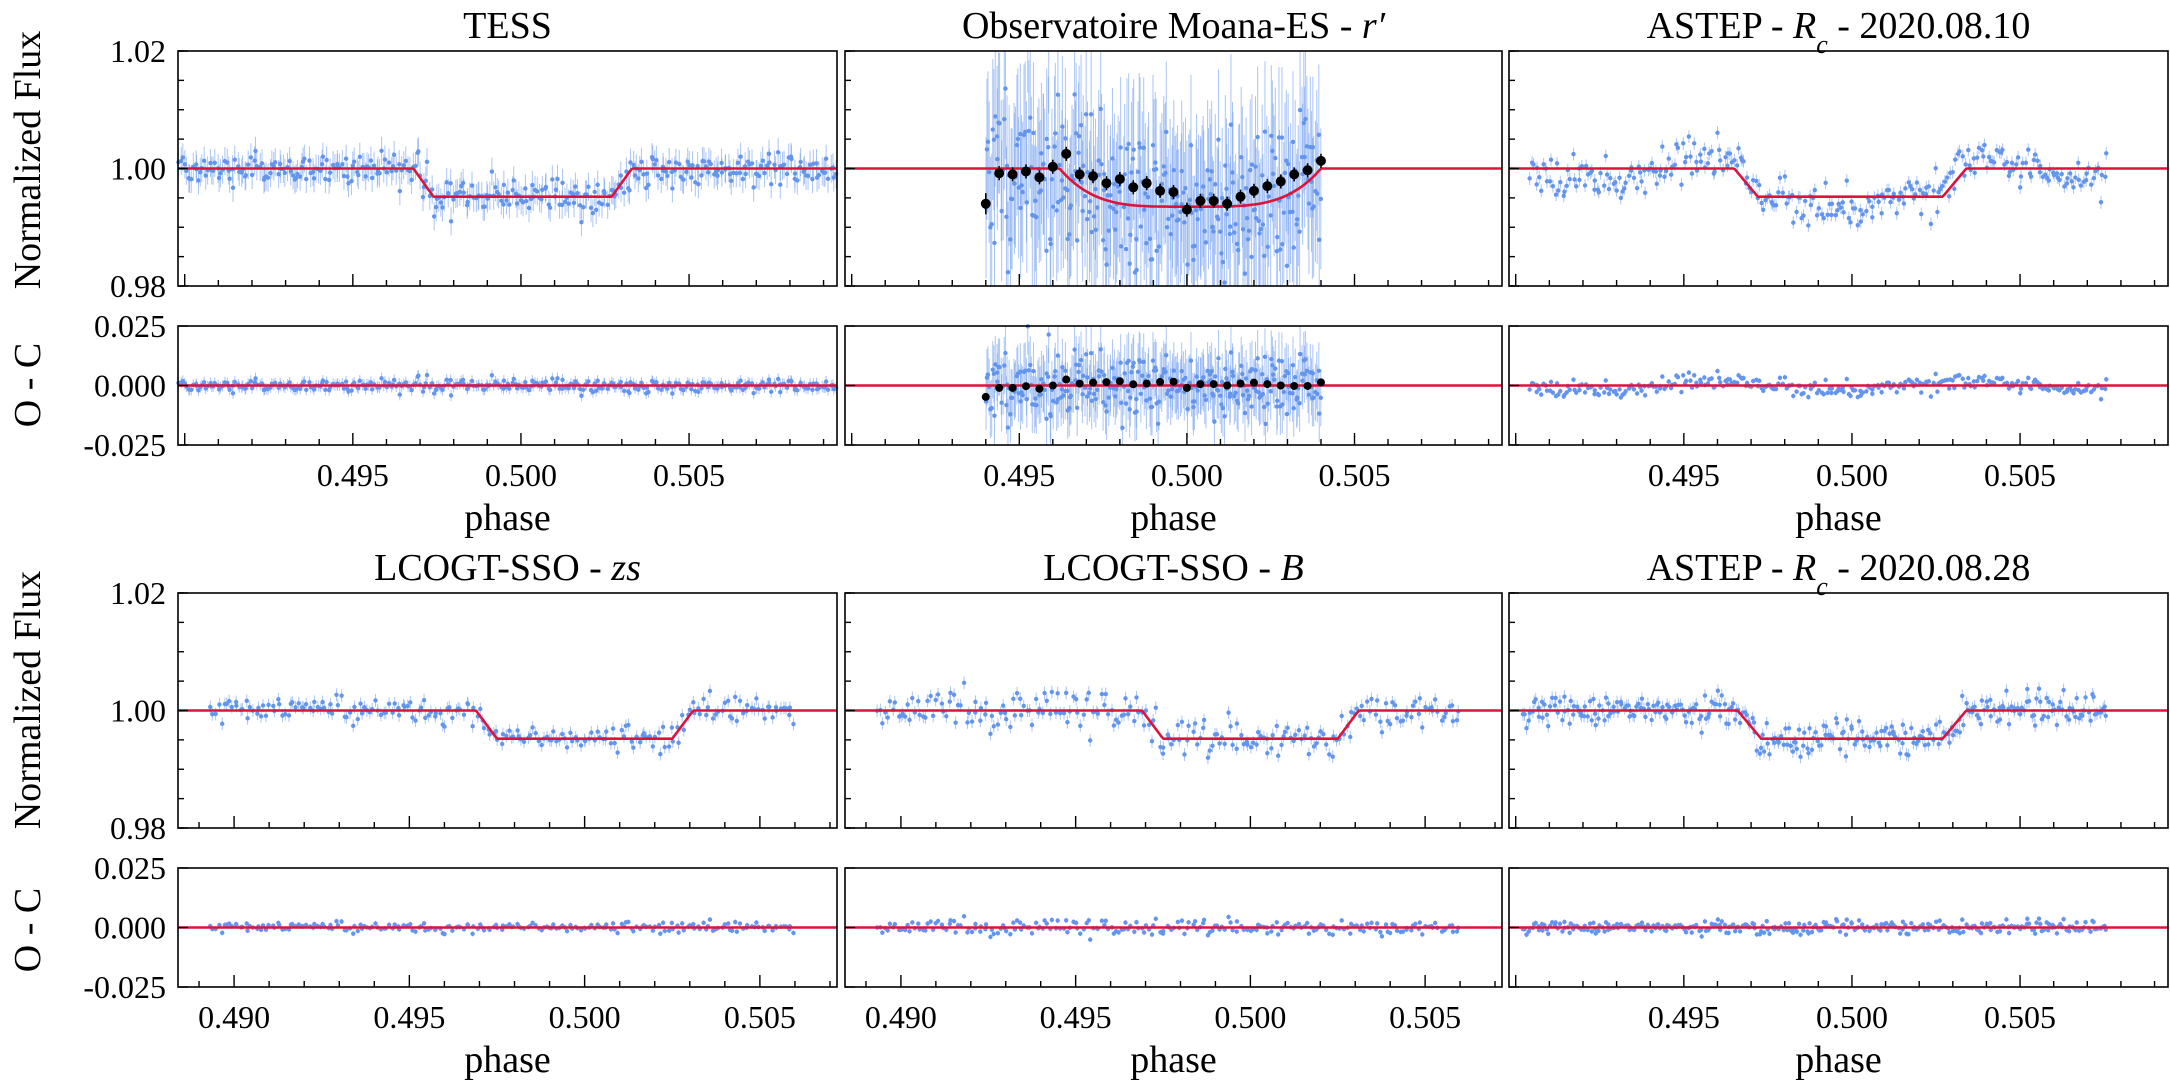  What do you see at coordinates (124, 445) in the screenshot?
I see `resid-ytick-label: -0.025` at bounding box center [124, 445].